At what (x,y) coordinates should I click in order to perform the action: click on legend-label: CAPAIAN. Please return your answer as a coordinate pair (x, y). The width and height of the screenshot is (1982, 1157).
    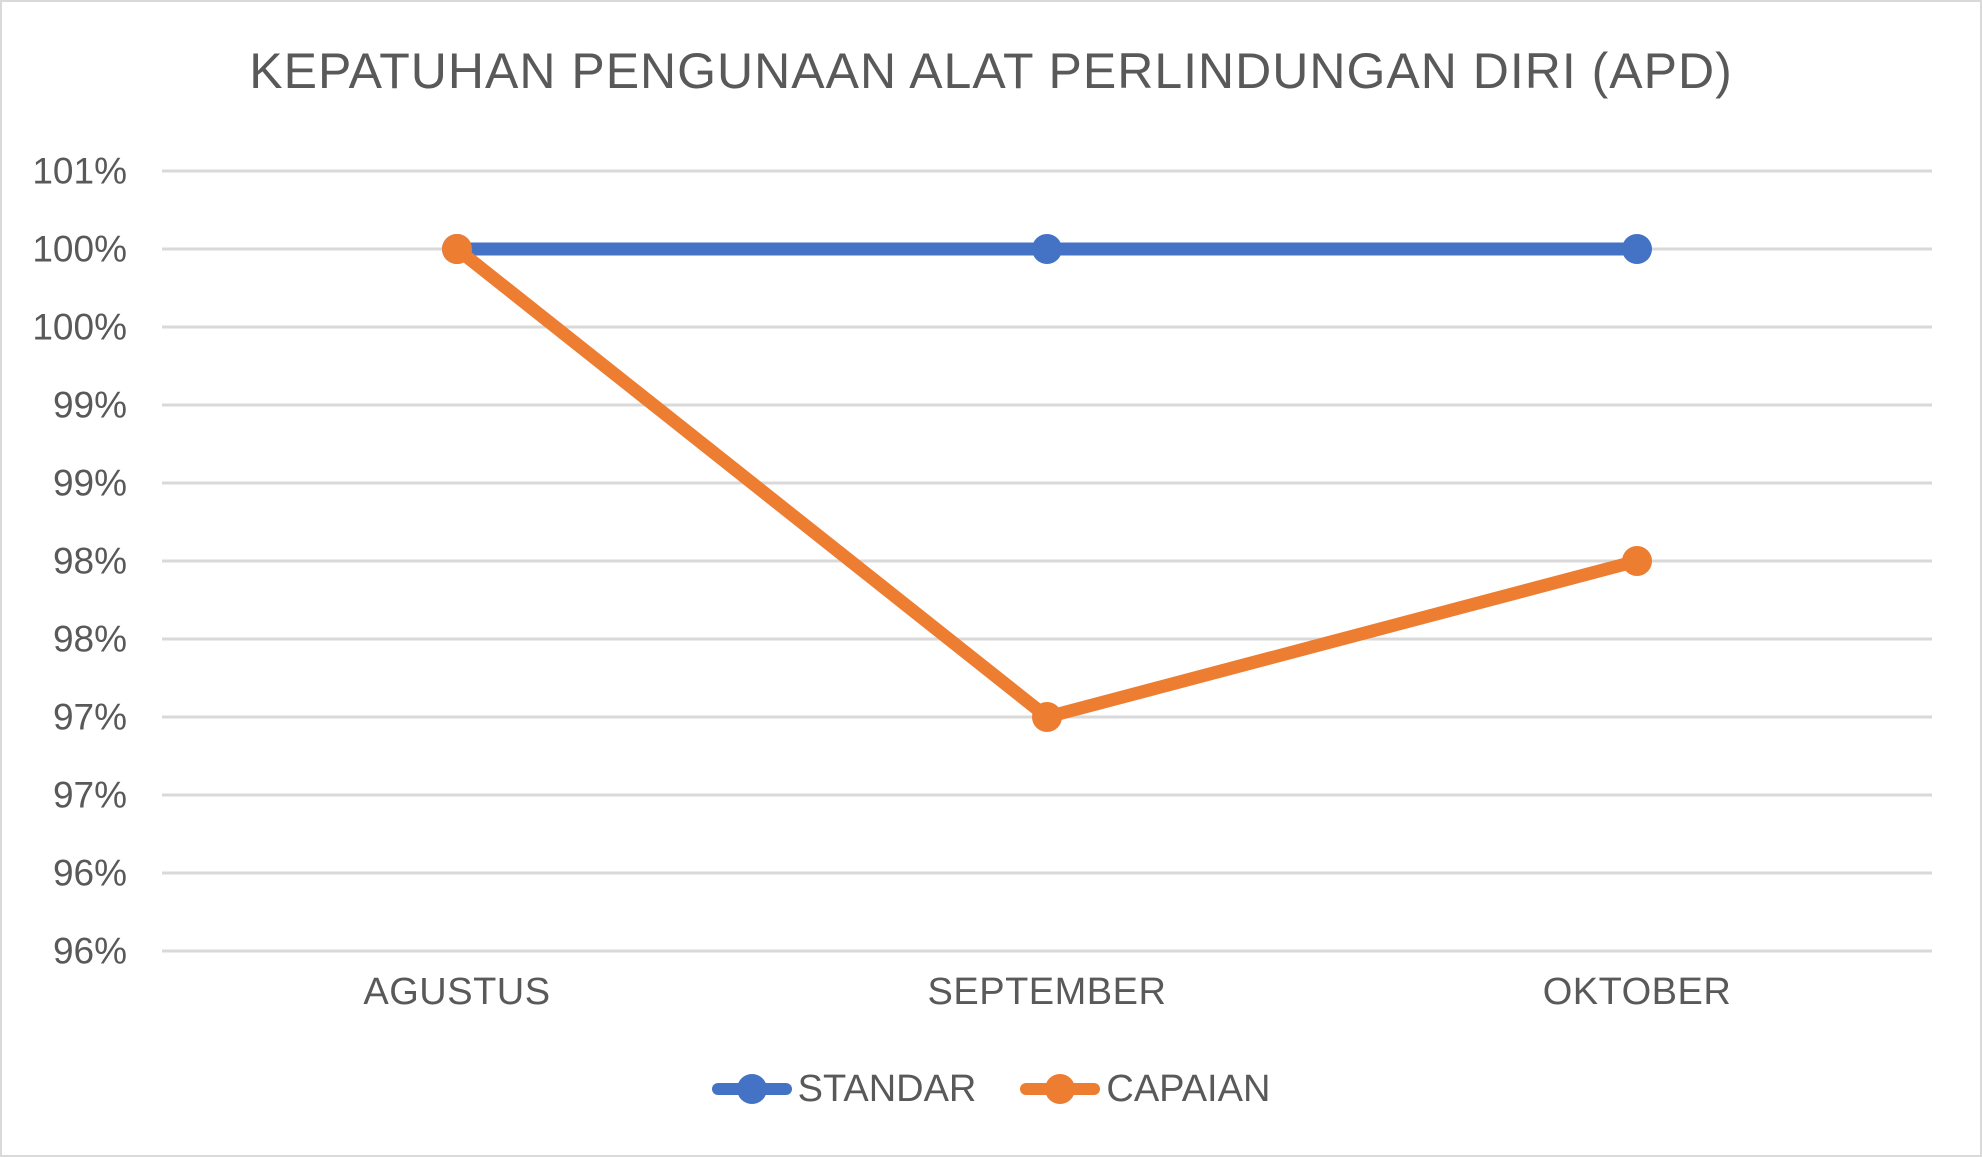
    Looking at the image, I should click on (1188, 1088).